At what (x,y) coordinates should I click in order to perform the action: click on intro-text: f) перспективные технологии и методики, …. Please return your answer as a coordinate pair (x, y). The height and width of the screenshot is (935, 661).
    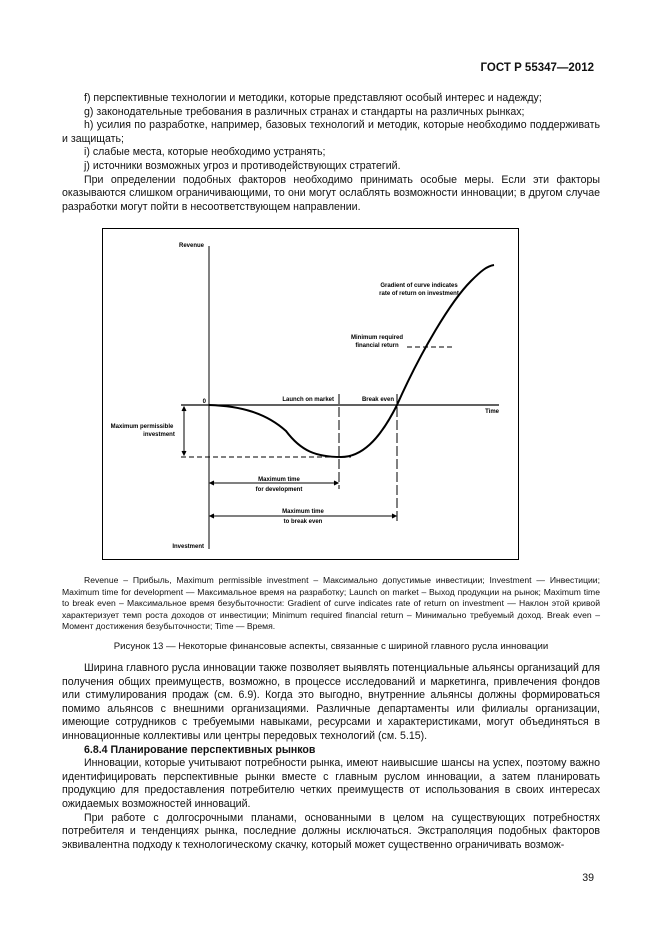
    Looking at the image, I should click on (331, 153).